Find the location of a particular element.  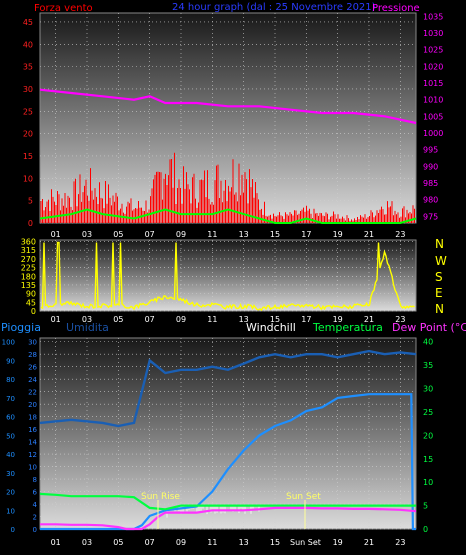

direction-hour-tick-15: 15 is located at coordinates (275, 319).